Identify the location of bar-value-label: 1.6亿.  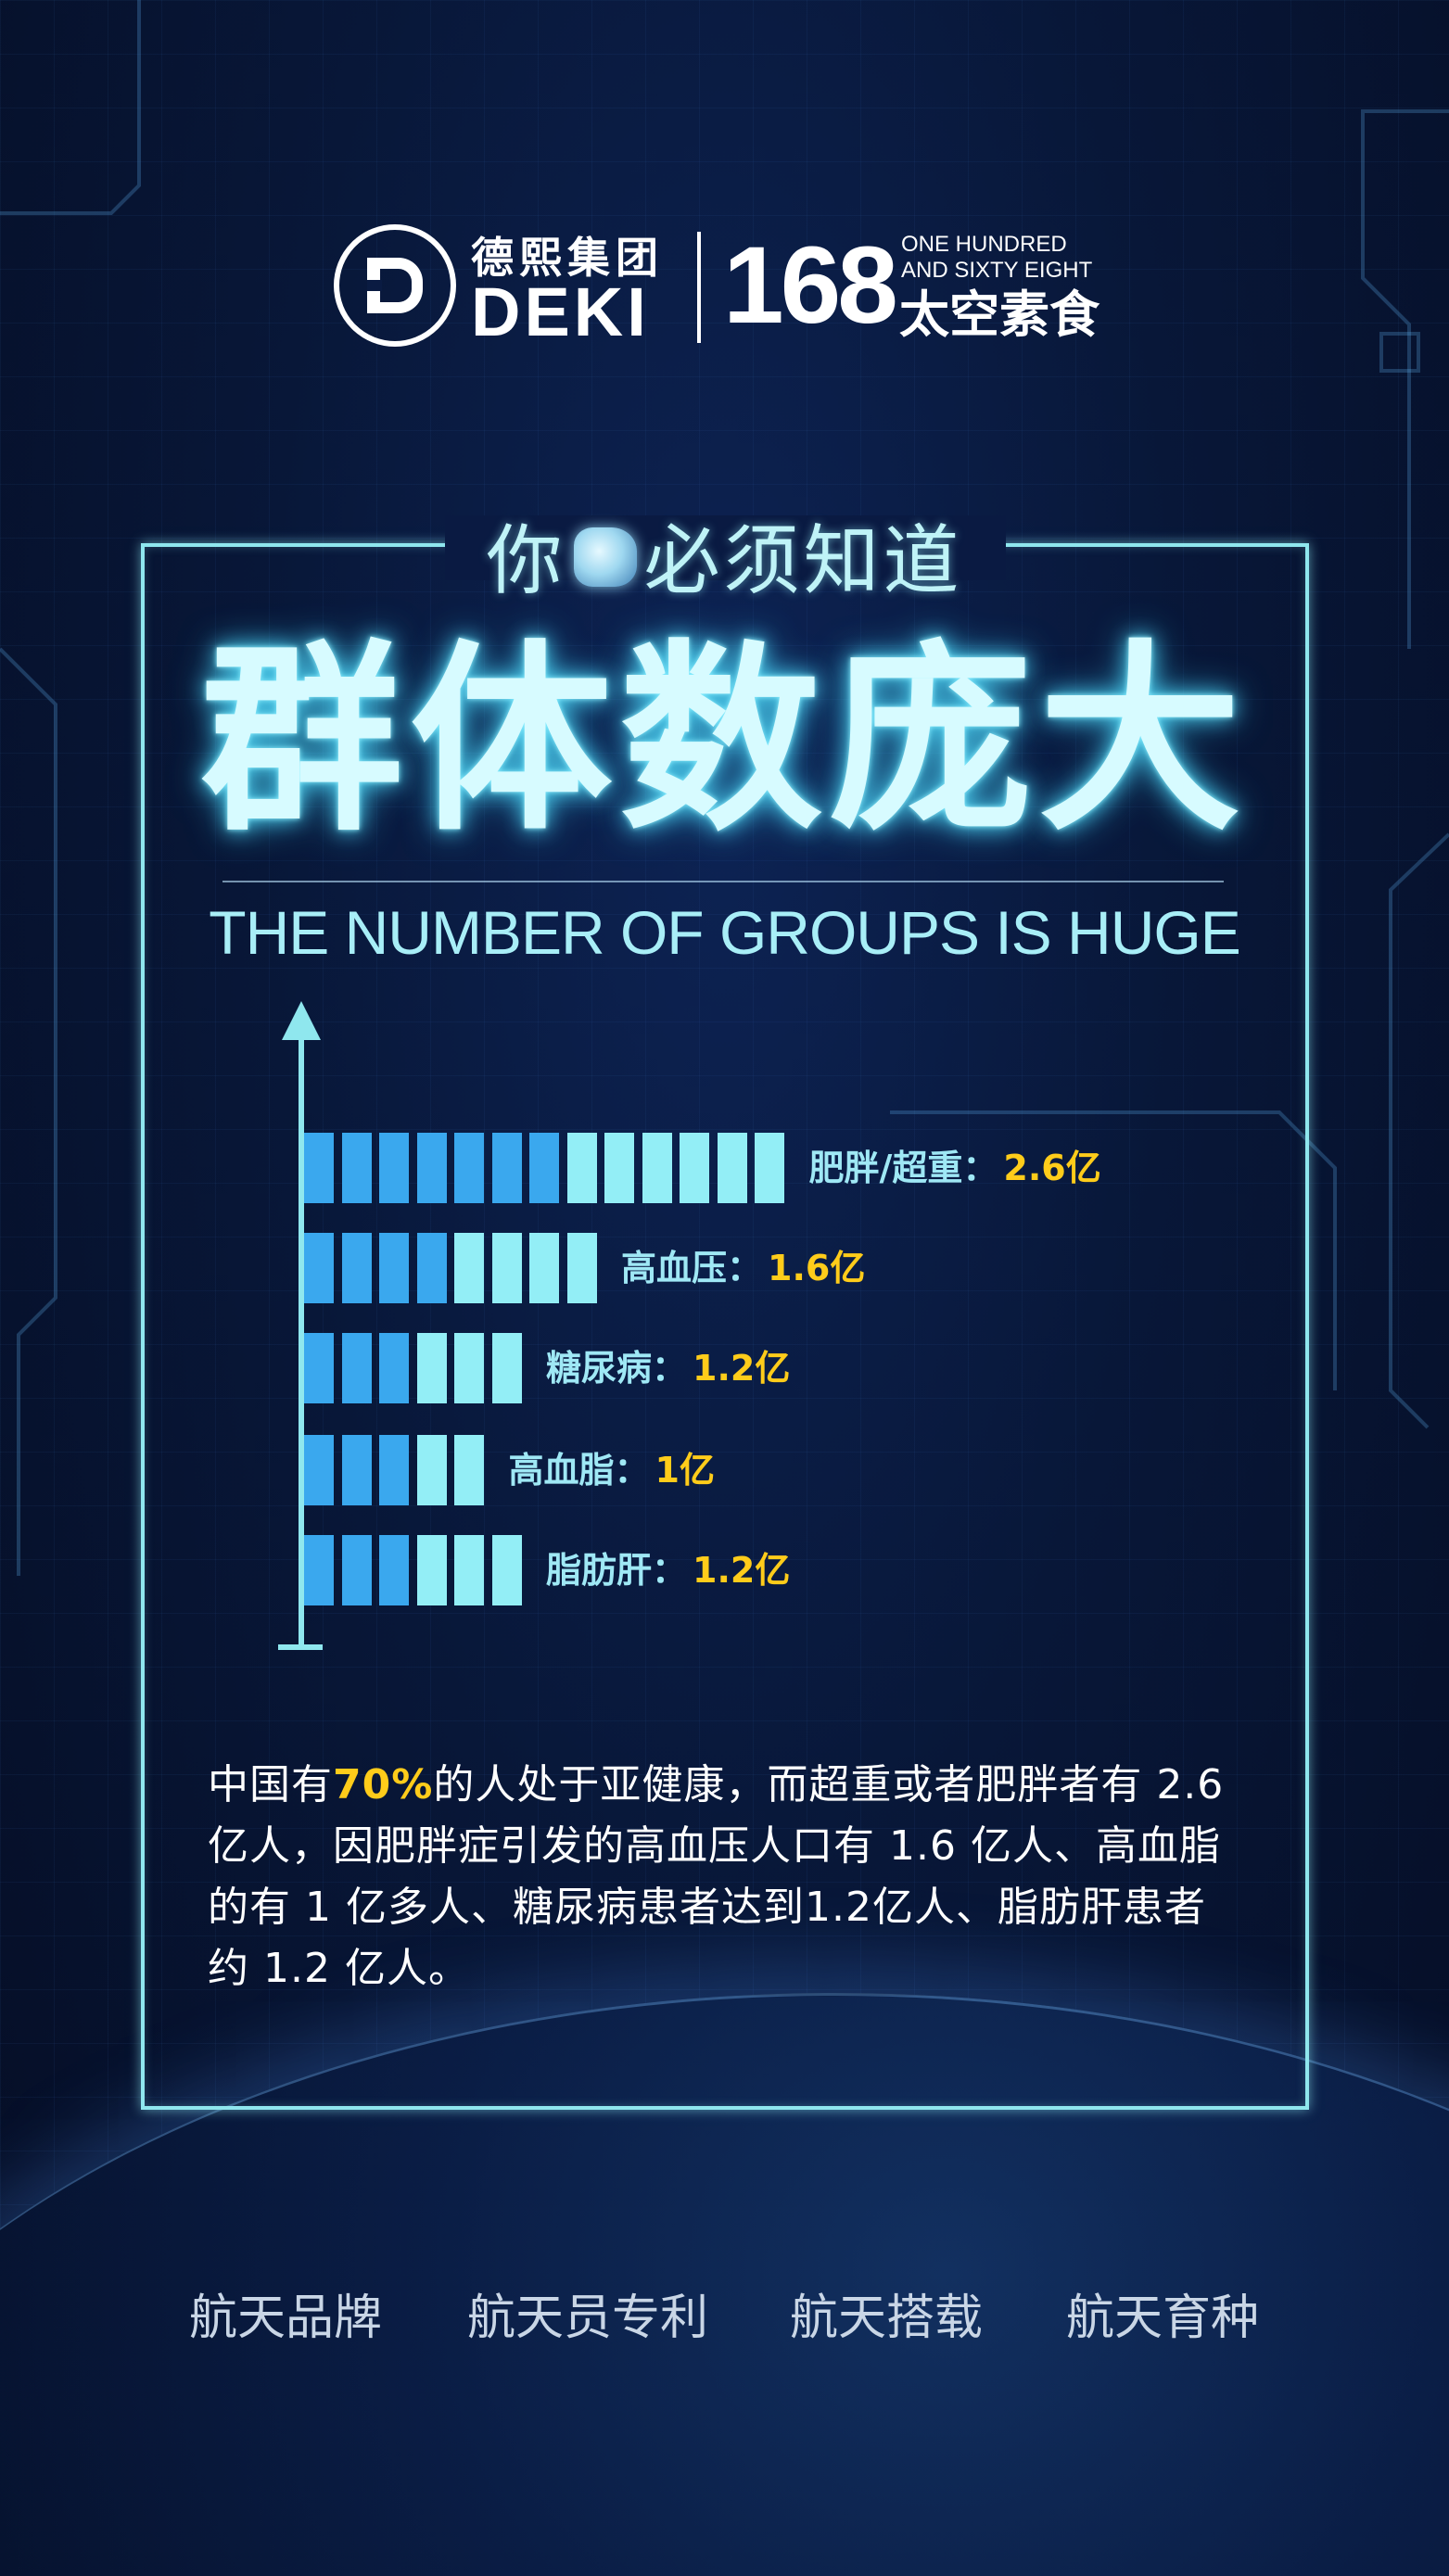
(817, 1268).